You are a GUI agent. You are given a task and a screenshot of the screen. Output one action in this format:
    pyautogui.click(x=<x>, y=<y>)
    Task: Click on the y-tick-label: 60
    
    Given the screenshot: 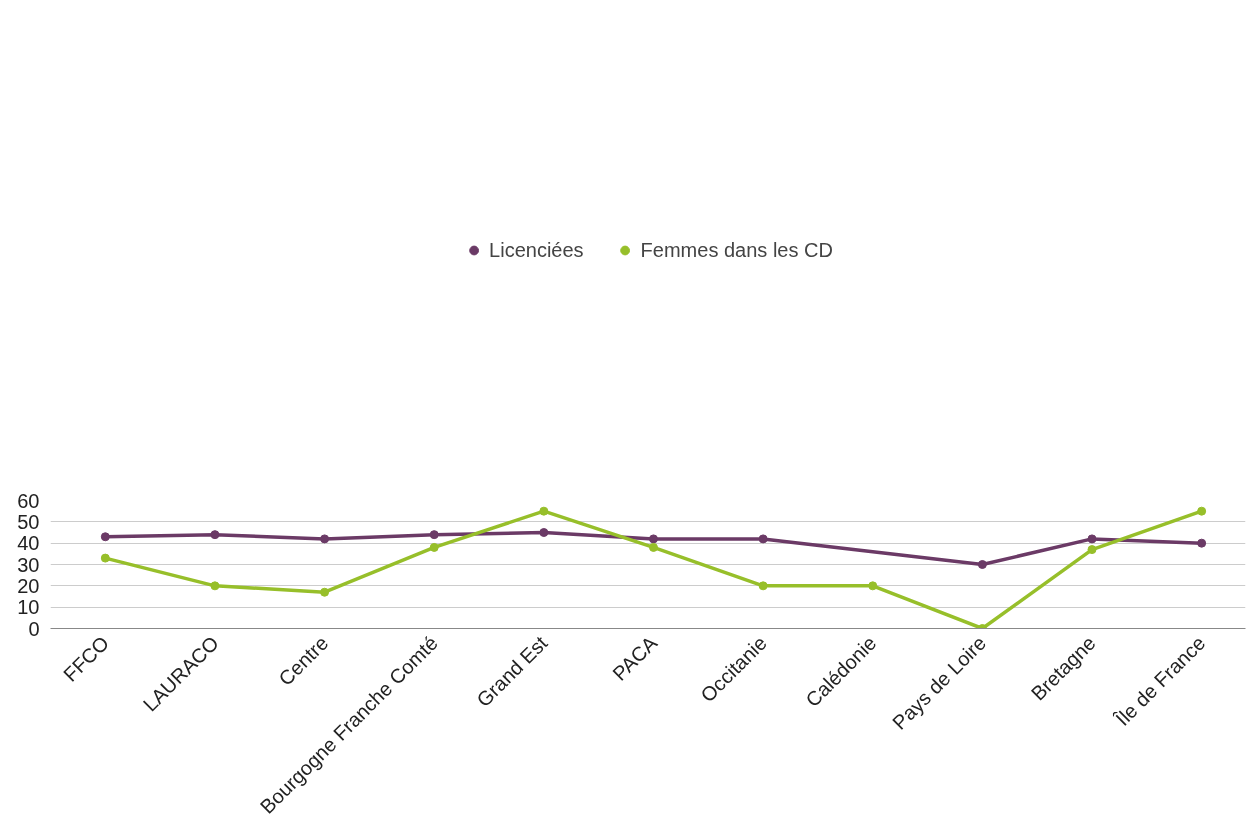 What is the action you would take?
    pyautogui.click(x=28, y=500)
    